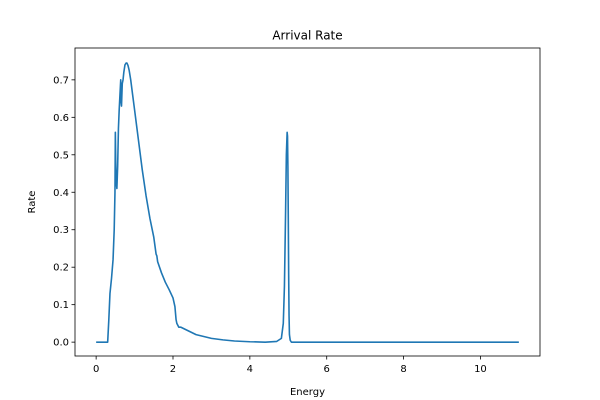  Describe the element at coordinates (290, 365) in the screenshot. I see `x-axis-ticks: 0 2 4 6 8 10` at that location.